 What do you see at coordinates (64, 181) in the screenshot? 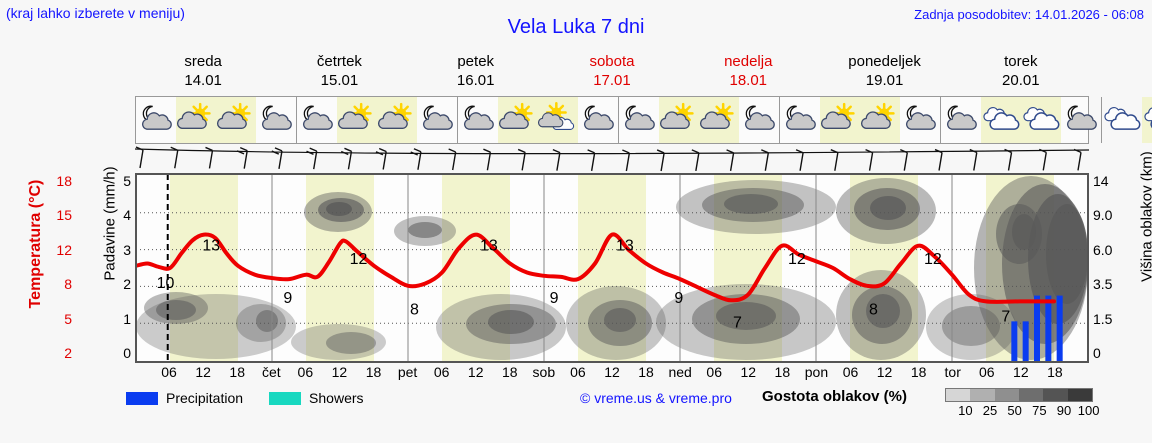
I see `temperature-tick-18: 18` at bounding box center [64, 181].